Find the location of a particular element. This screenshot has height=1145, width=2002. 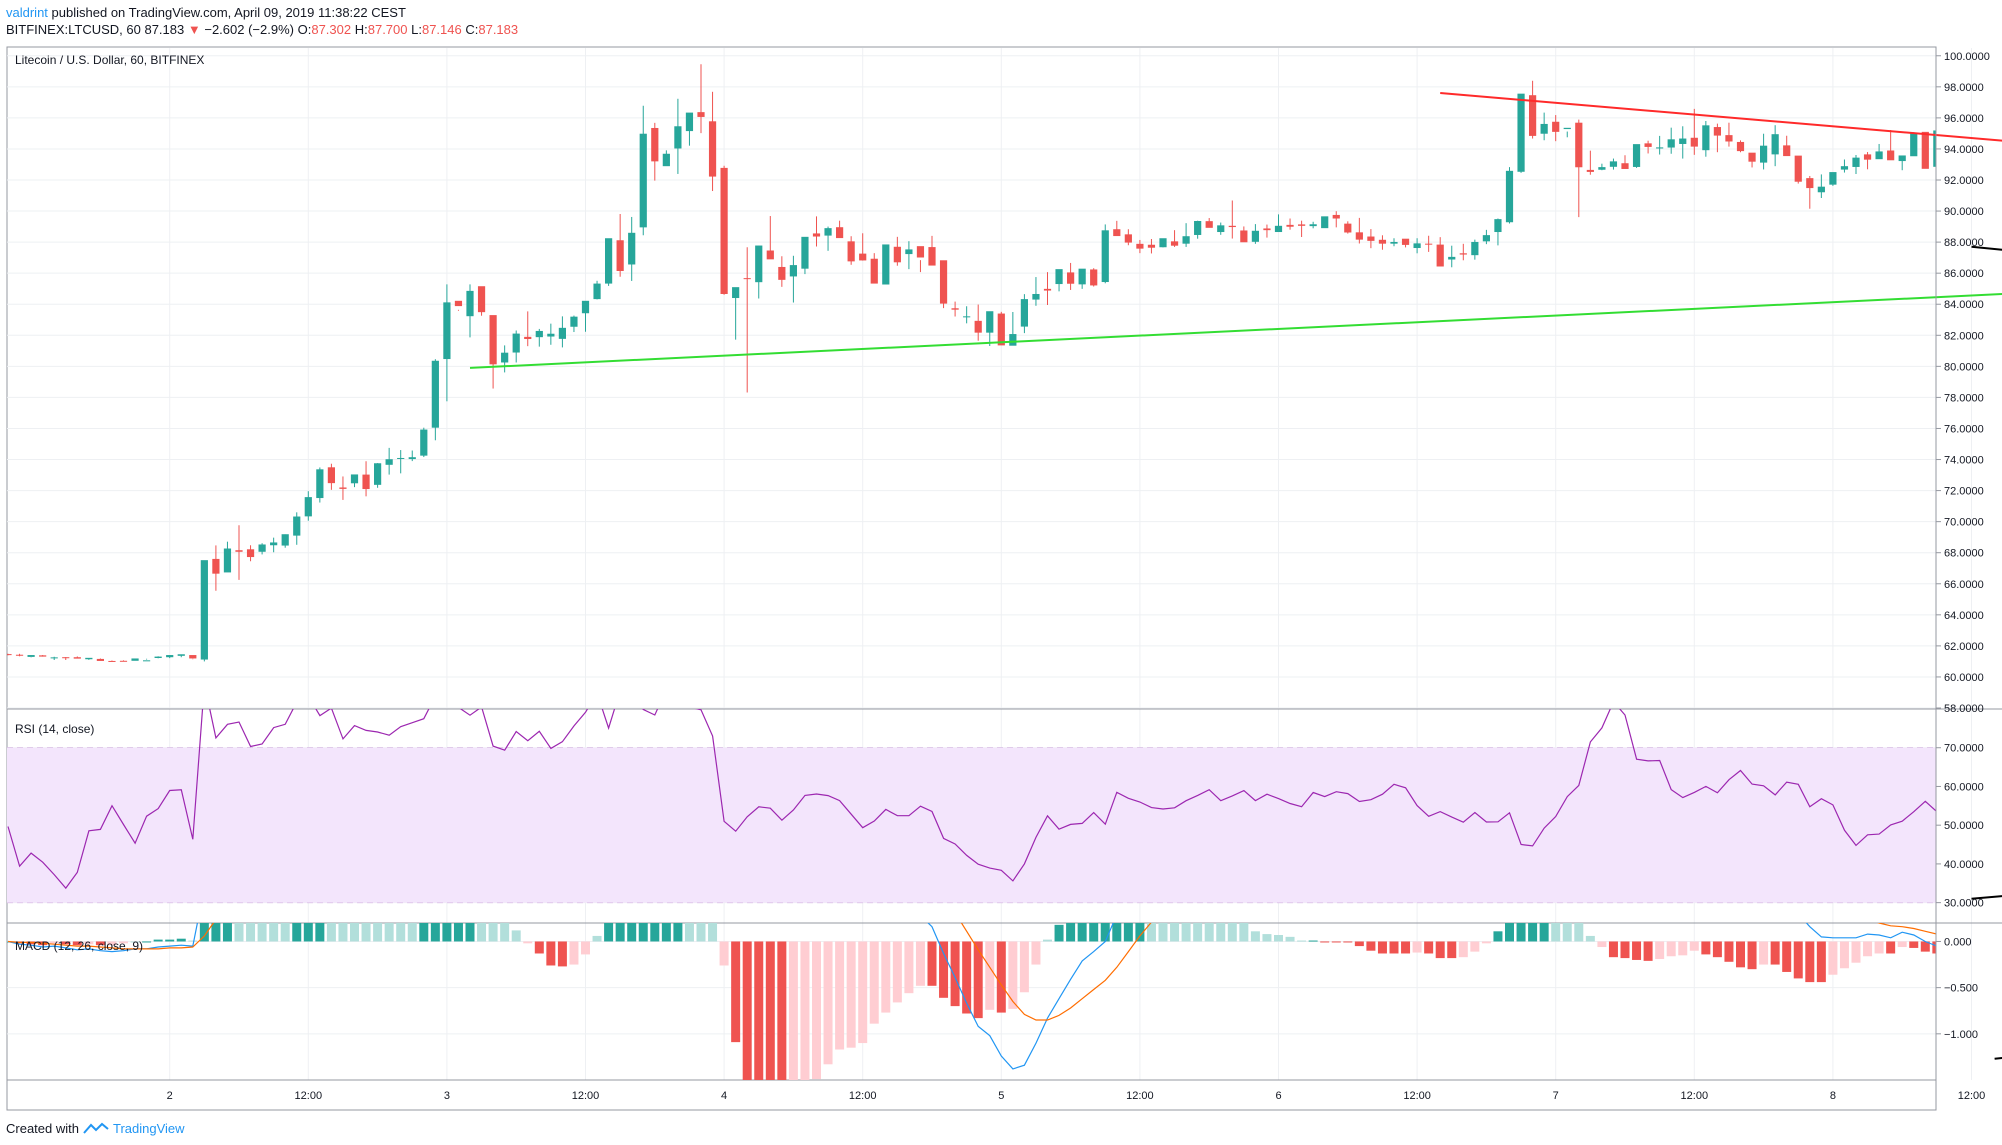

x-tick-label: 6 is located at coordinates (1278, 1096).